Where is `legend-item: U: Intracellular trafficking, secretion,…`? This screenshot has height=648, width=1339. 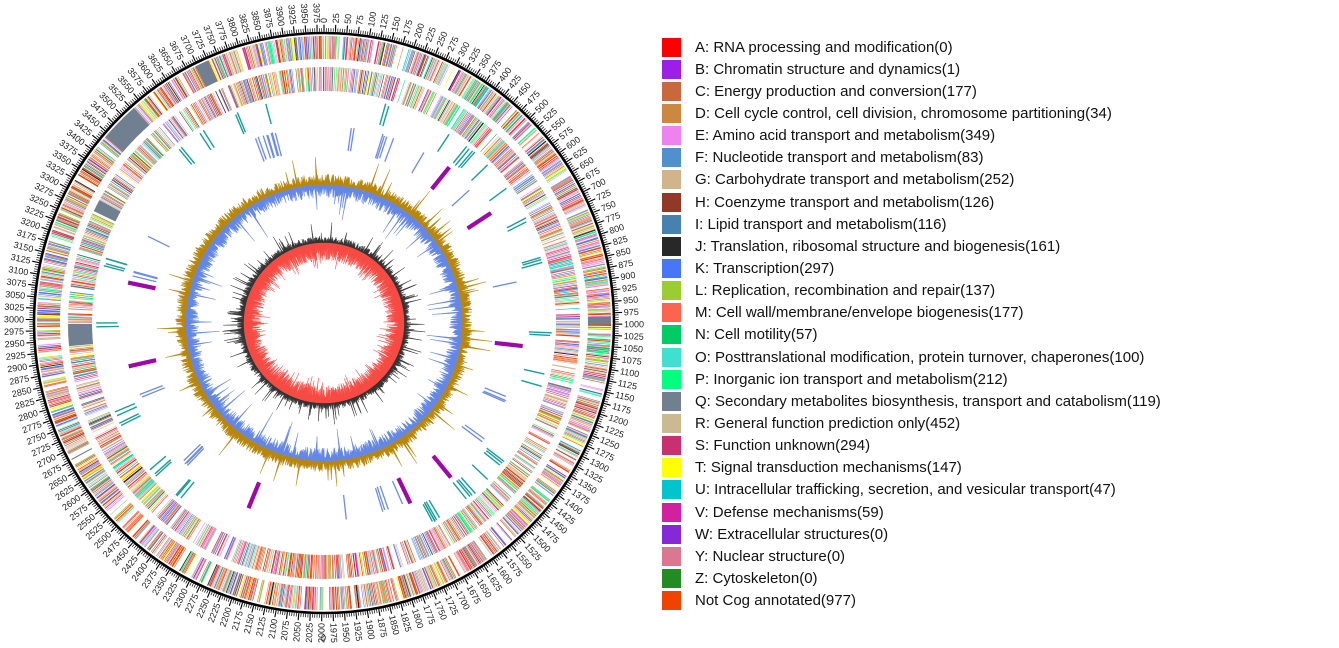 legend-item: U: Intracellular trafficking, secretion,… is located at coordinates (911, 490).